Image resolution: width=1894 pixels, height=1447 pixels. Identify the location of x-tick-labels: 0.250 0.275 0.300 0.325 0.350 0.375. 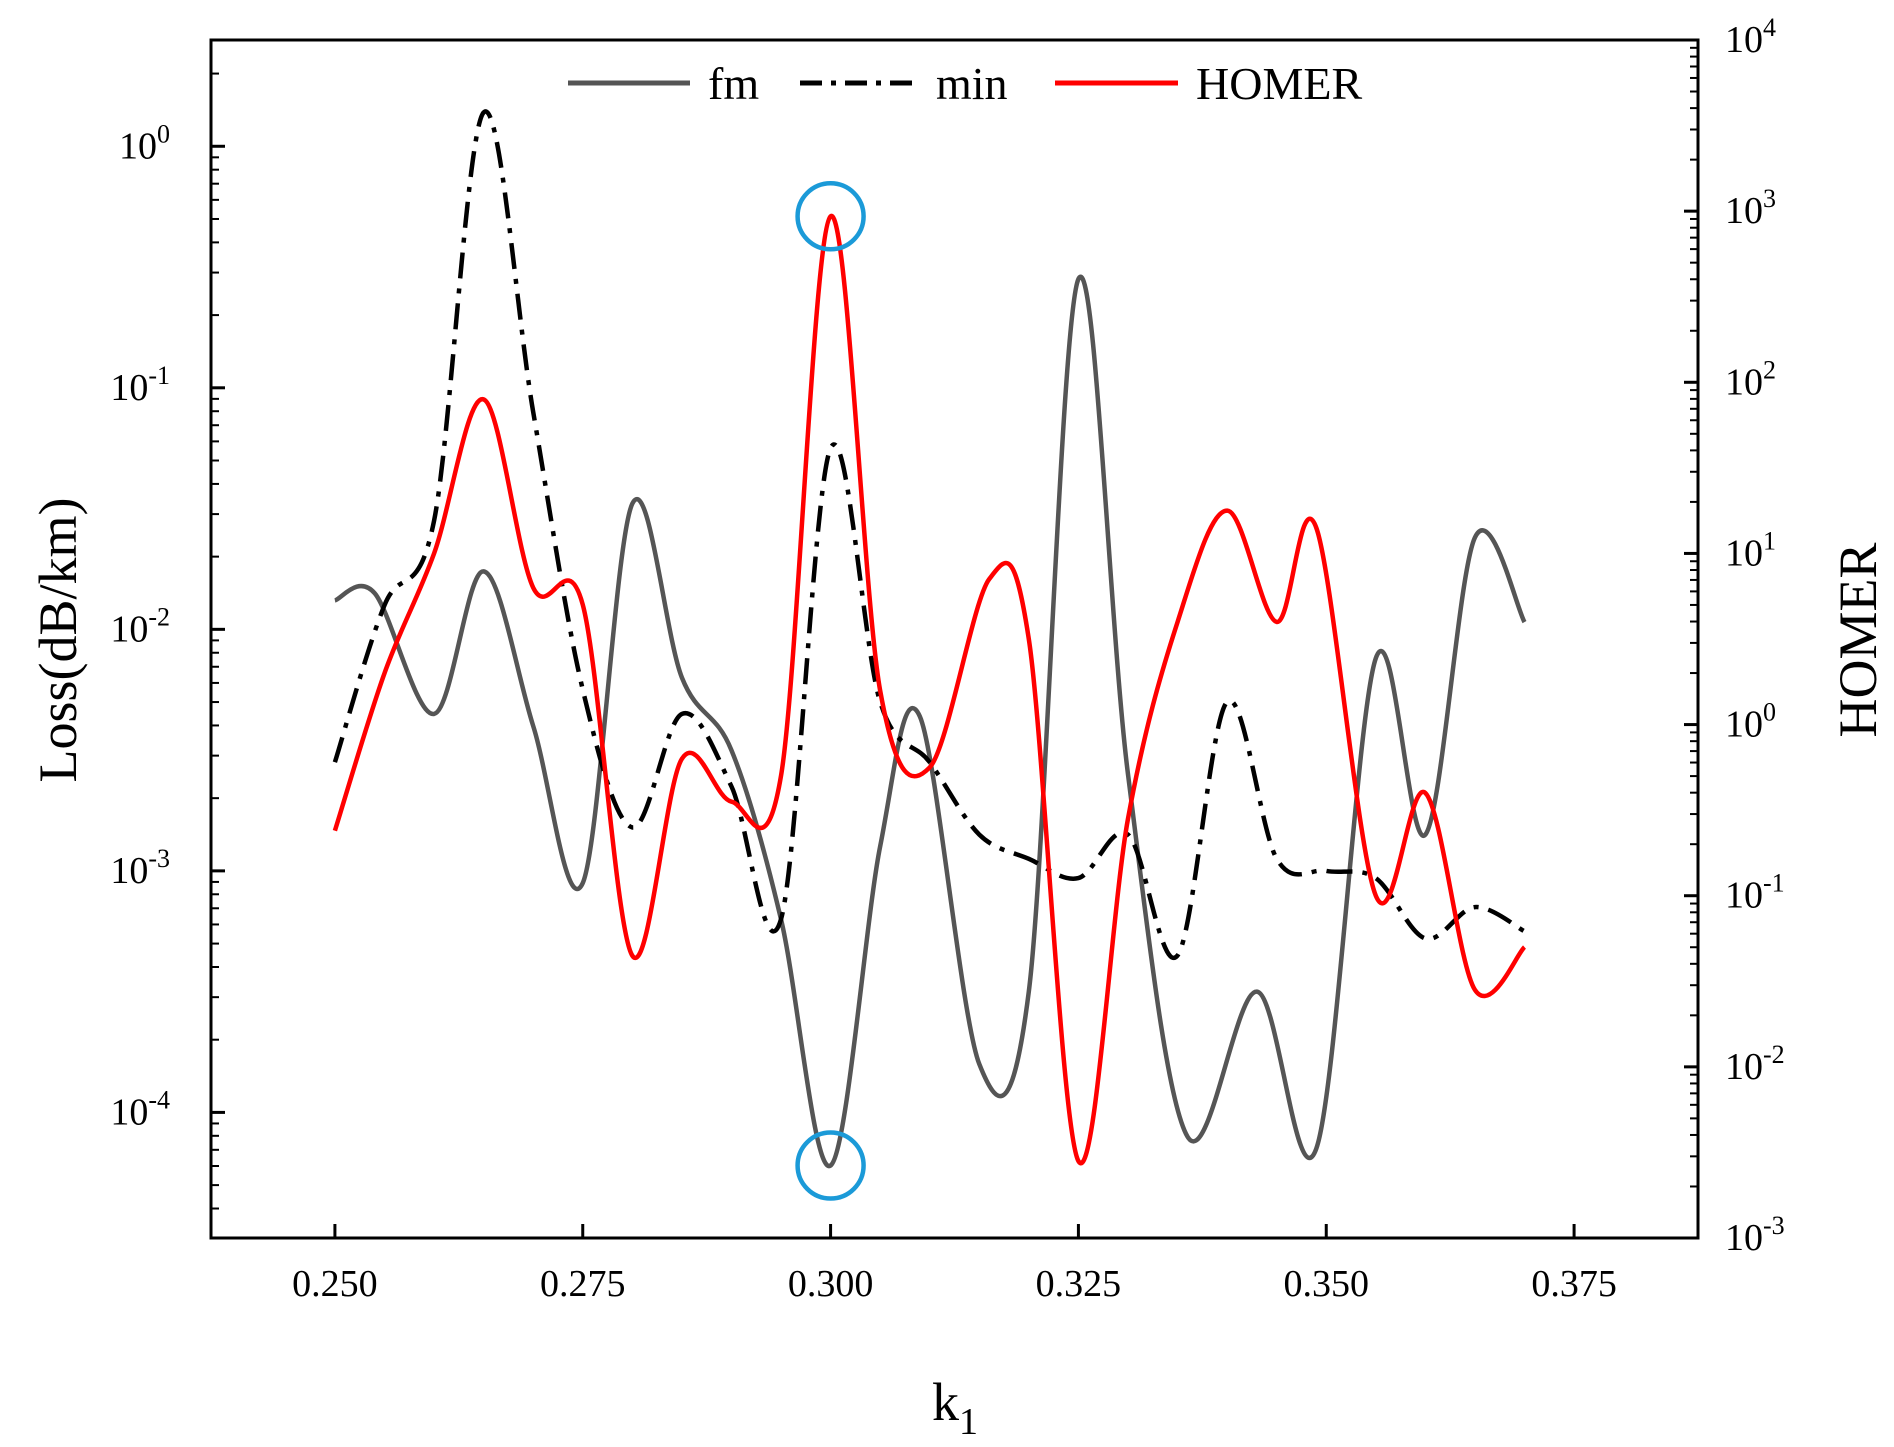
(954, 1284).